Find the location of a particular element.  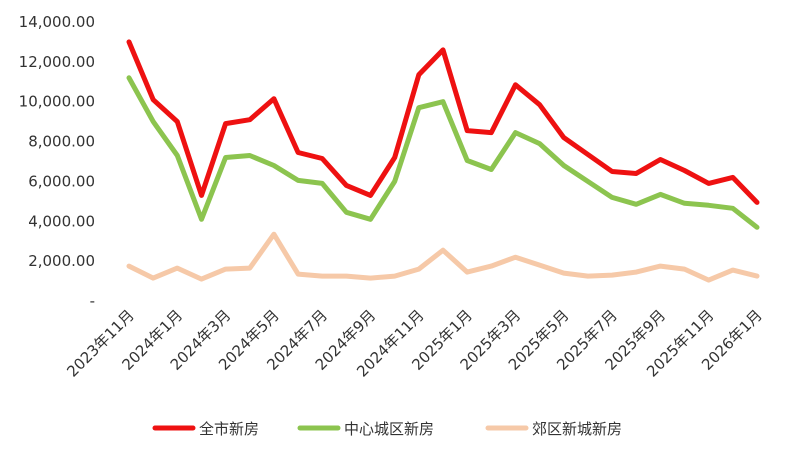

y-tick-label: 10,000.00 is located at coordinates (57, 102).